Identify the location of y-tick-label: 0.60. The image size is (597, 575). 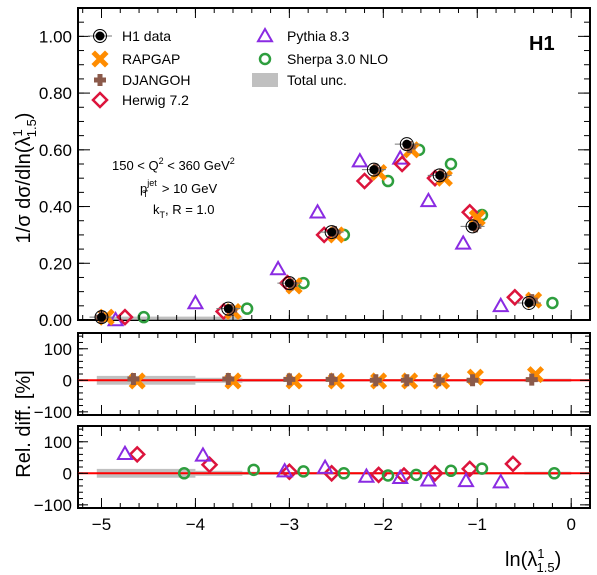
(55, 150).